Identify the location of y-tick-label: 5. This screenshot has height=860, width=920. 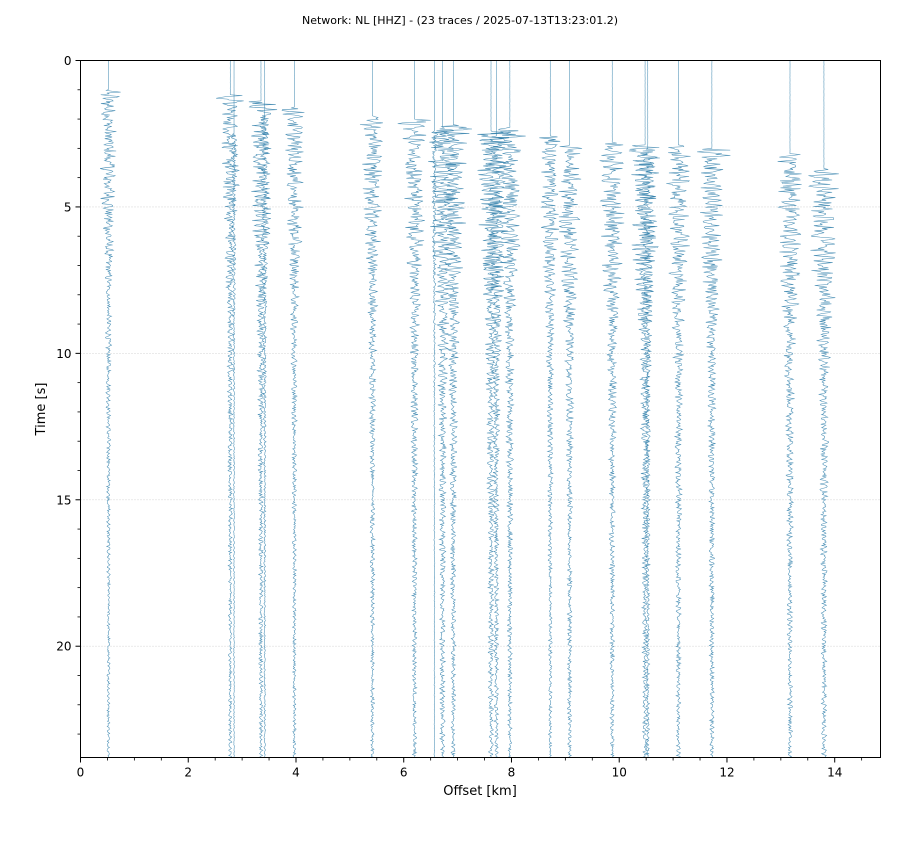
(68, 207).